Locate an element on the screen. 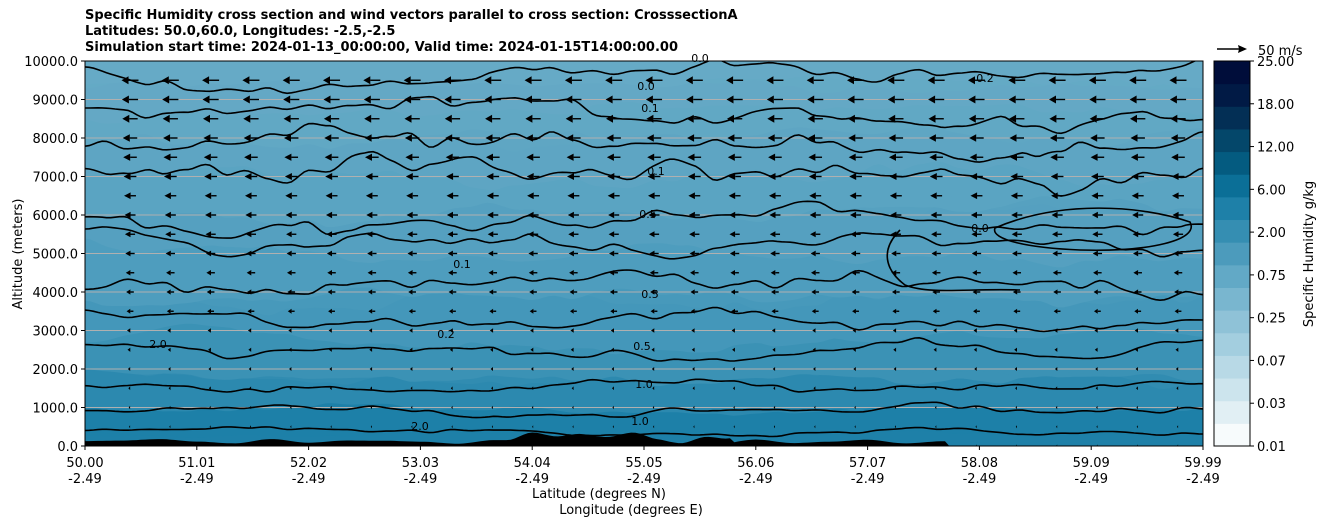 The width and height of the screenshot is (1326, 526). x-tick-label-lat: 50.00 is located at coordinates (84, 463).